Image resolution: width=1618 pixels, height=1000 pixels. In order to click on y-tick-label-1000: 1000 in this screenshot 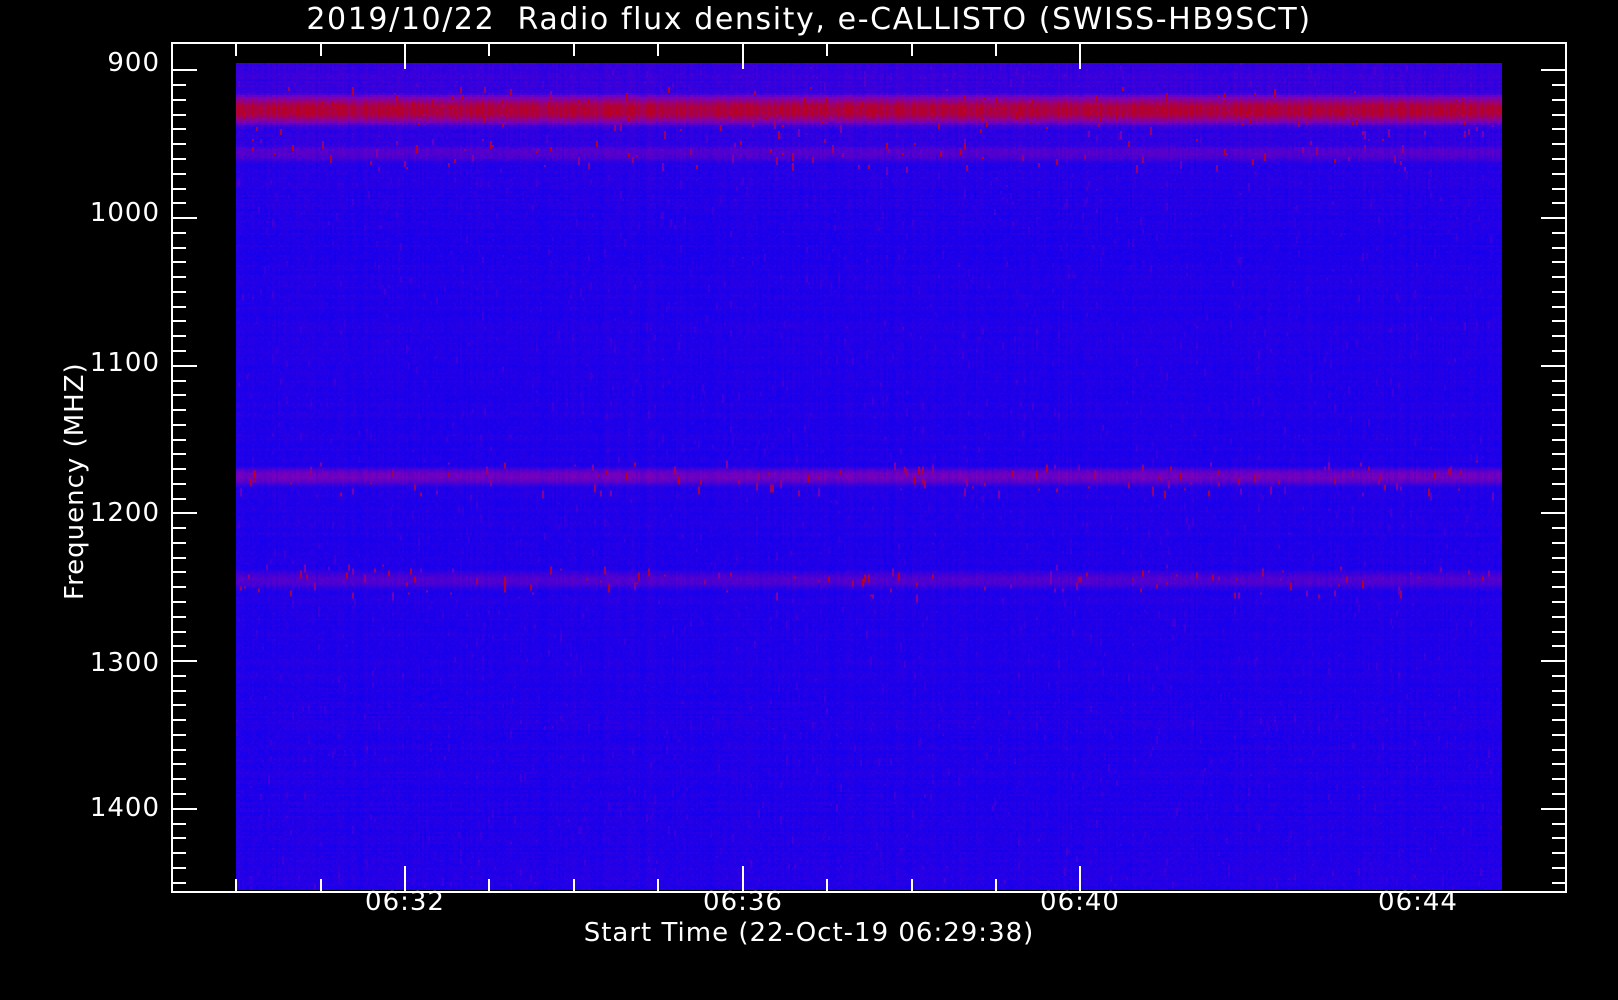, I will do `click(124, 213)`.